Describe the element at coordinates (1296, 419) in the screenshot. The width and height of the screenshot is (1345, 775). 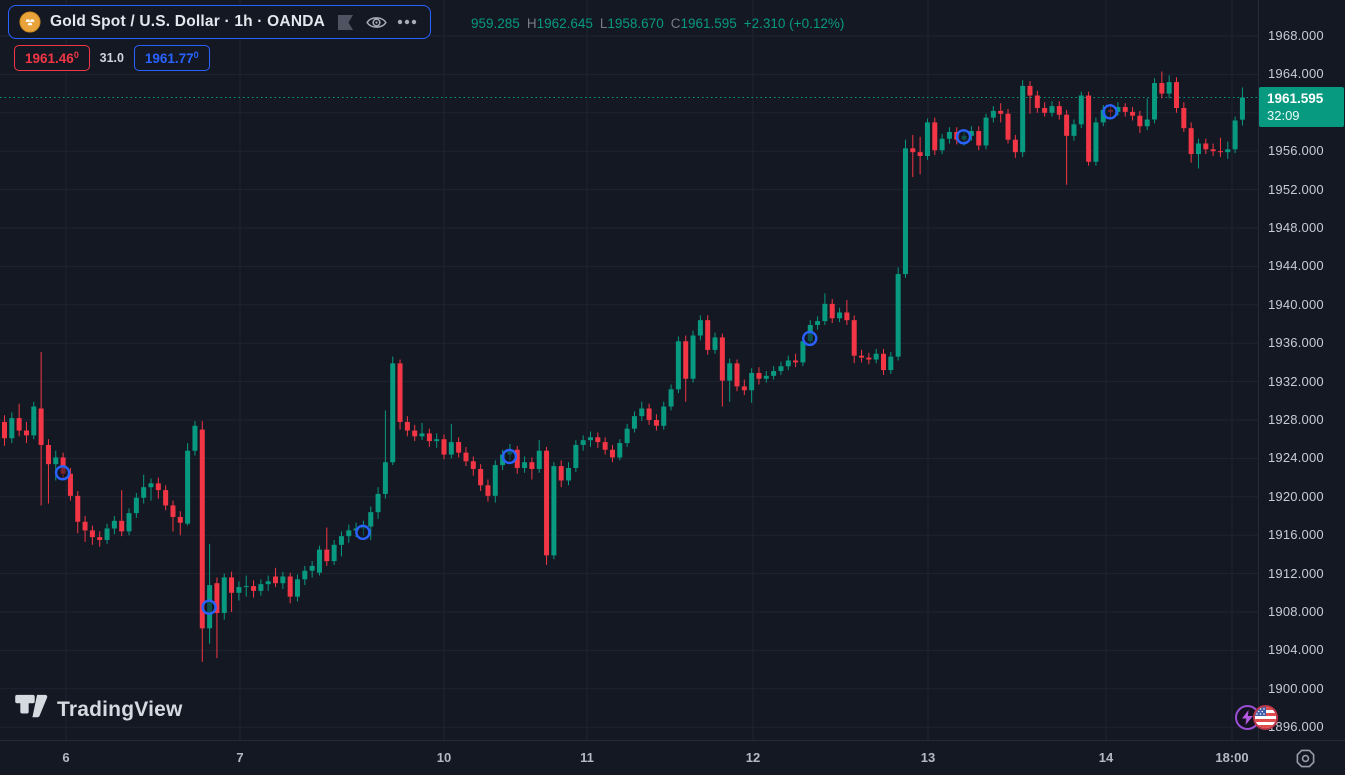
I see `price-axis-label: 1928.000` at that location.